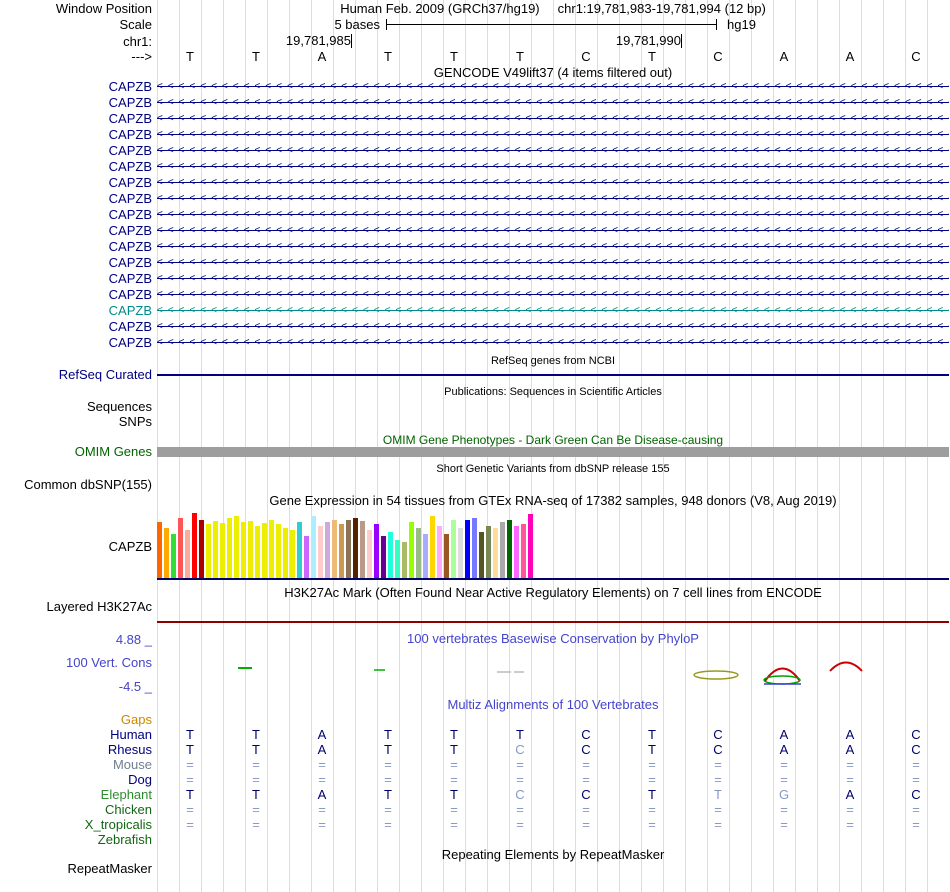 This screenshot has width=950, height=892. Describe the element at coordinates (113, 451) in the screenshot. I see `omim-genes-label: OMIM Genes` at that location.